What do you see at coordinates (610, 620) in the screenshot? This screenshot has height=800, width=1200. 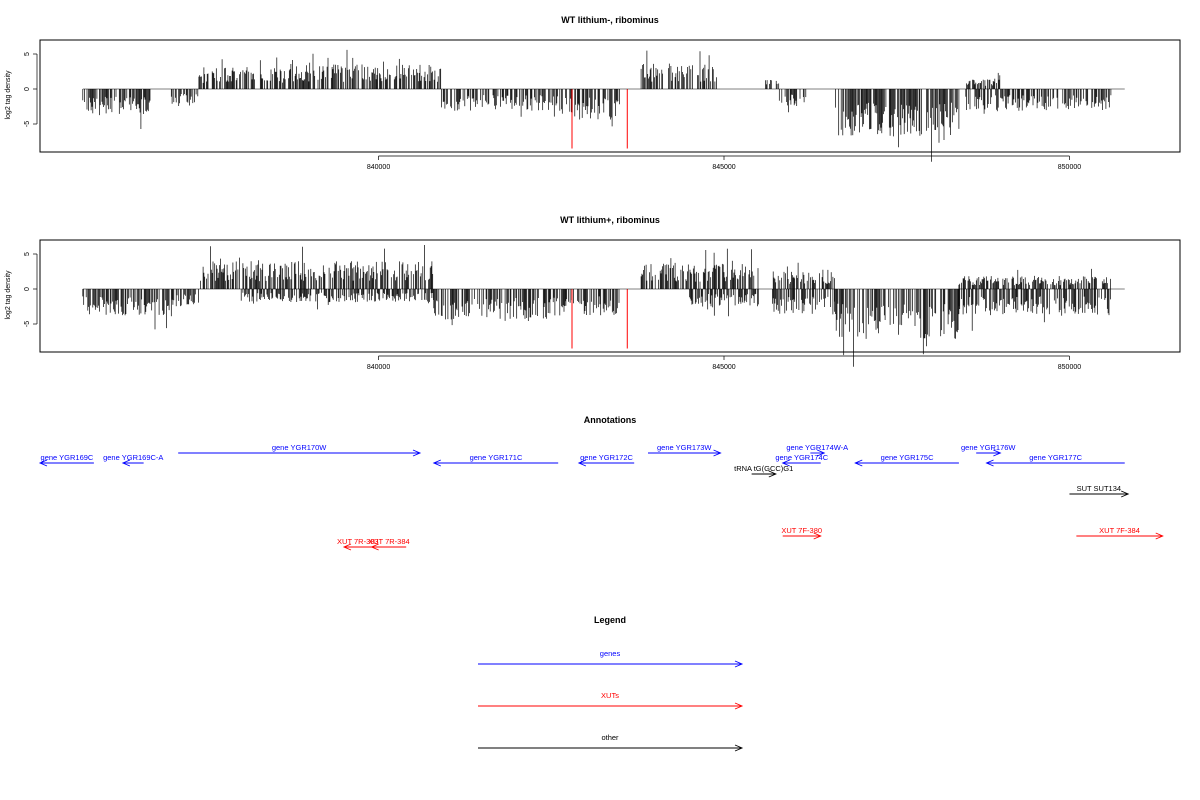 I see `legend-title: Legend` at bounding box center [610, 620].